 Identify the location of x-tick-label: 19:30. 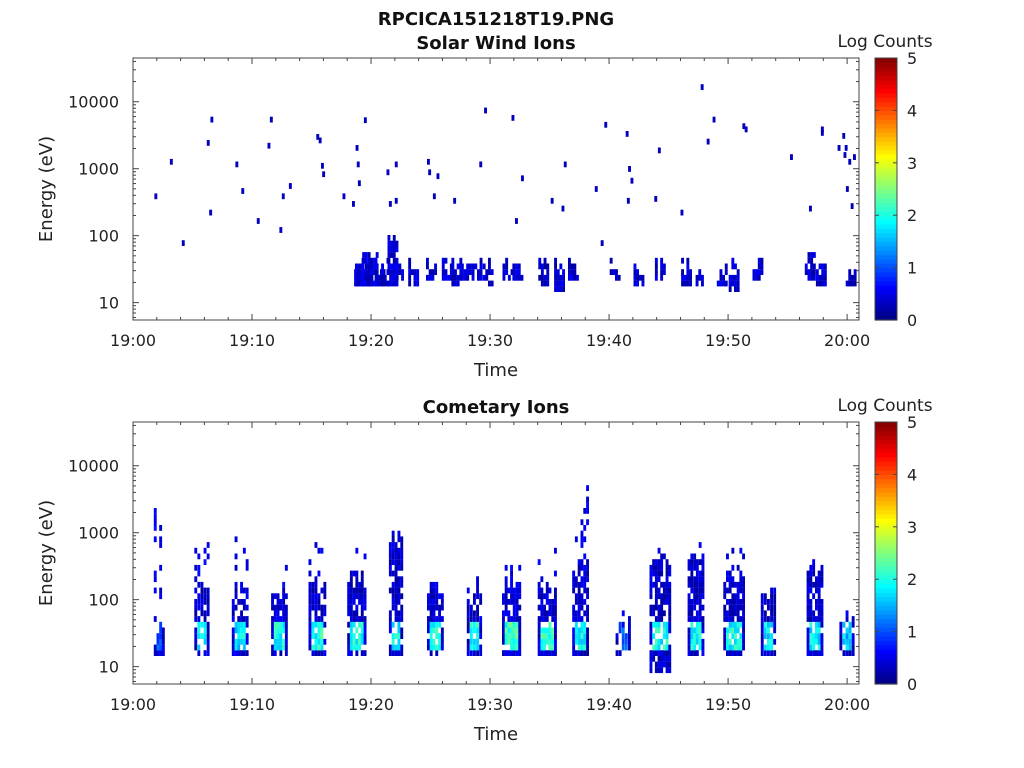
(490, 704).